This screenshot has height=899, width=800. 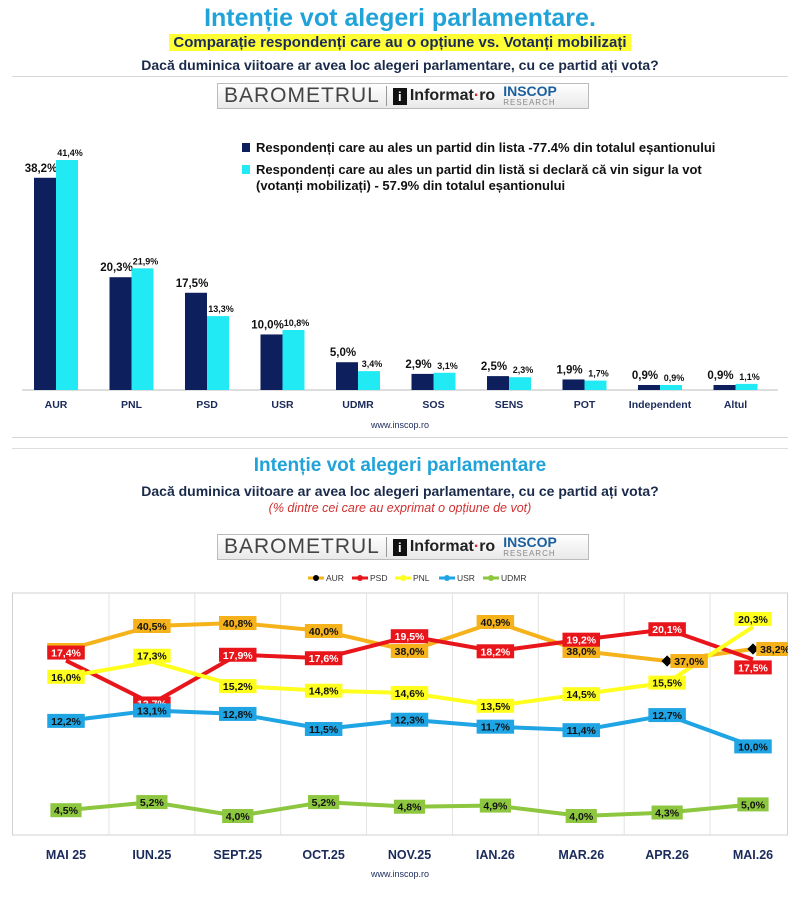 What do you see at coordinates (324, 659) in the screenshot?
I see `point-label-psd: 17,6%` at bounding box center [324, 659].